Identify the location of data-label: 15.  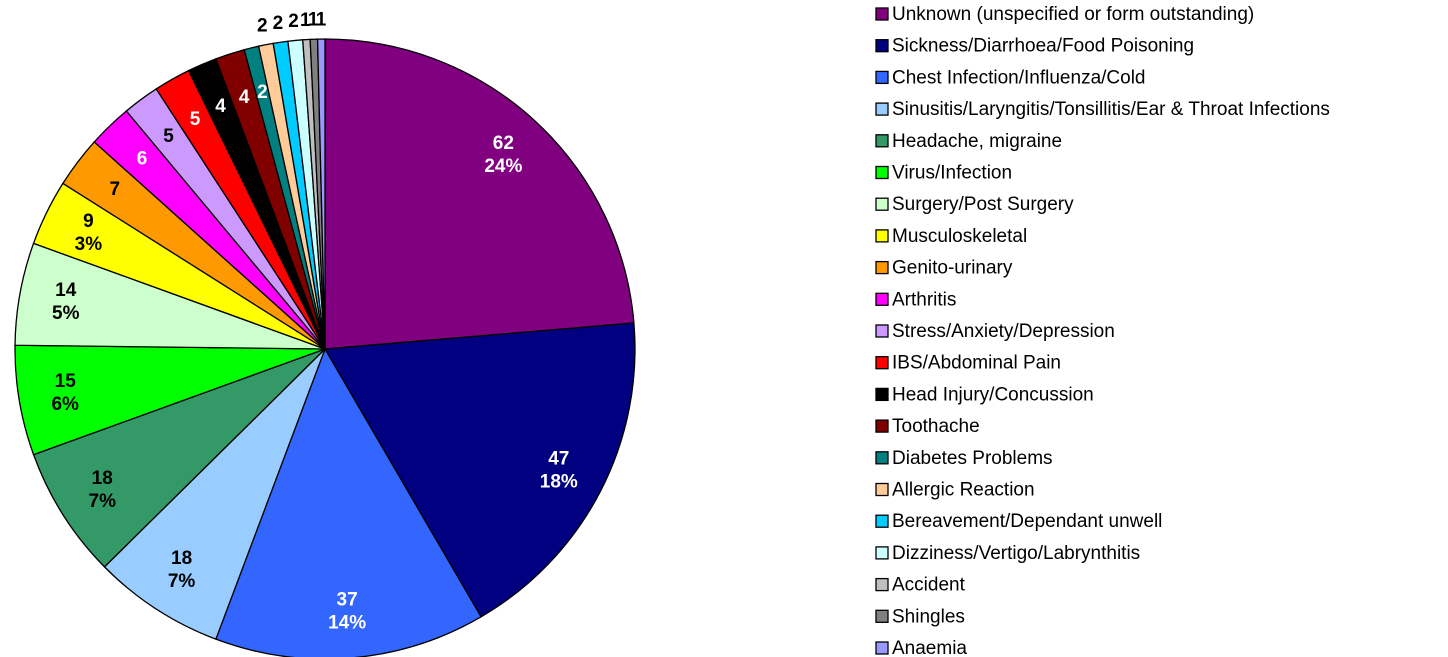
(66, 381).